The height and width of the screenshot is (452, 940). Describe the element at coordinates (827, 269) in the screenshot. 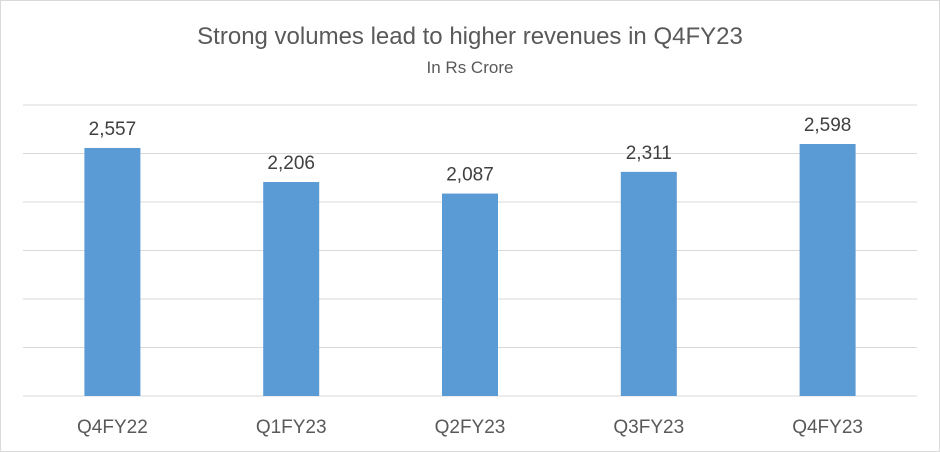

I see `bar-q4fy23` at that location.